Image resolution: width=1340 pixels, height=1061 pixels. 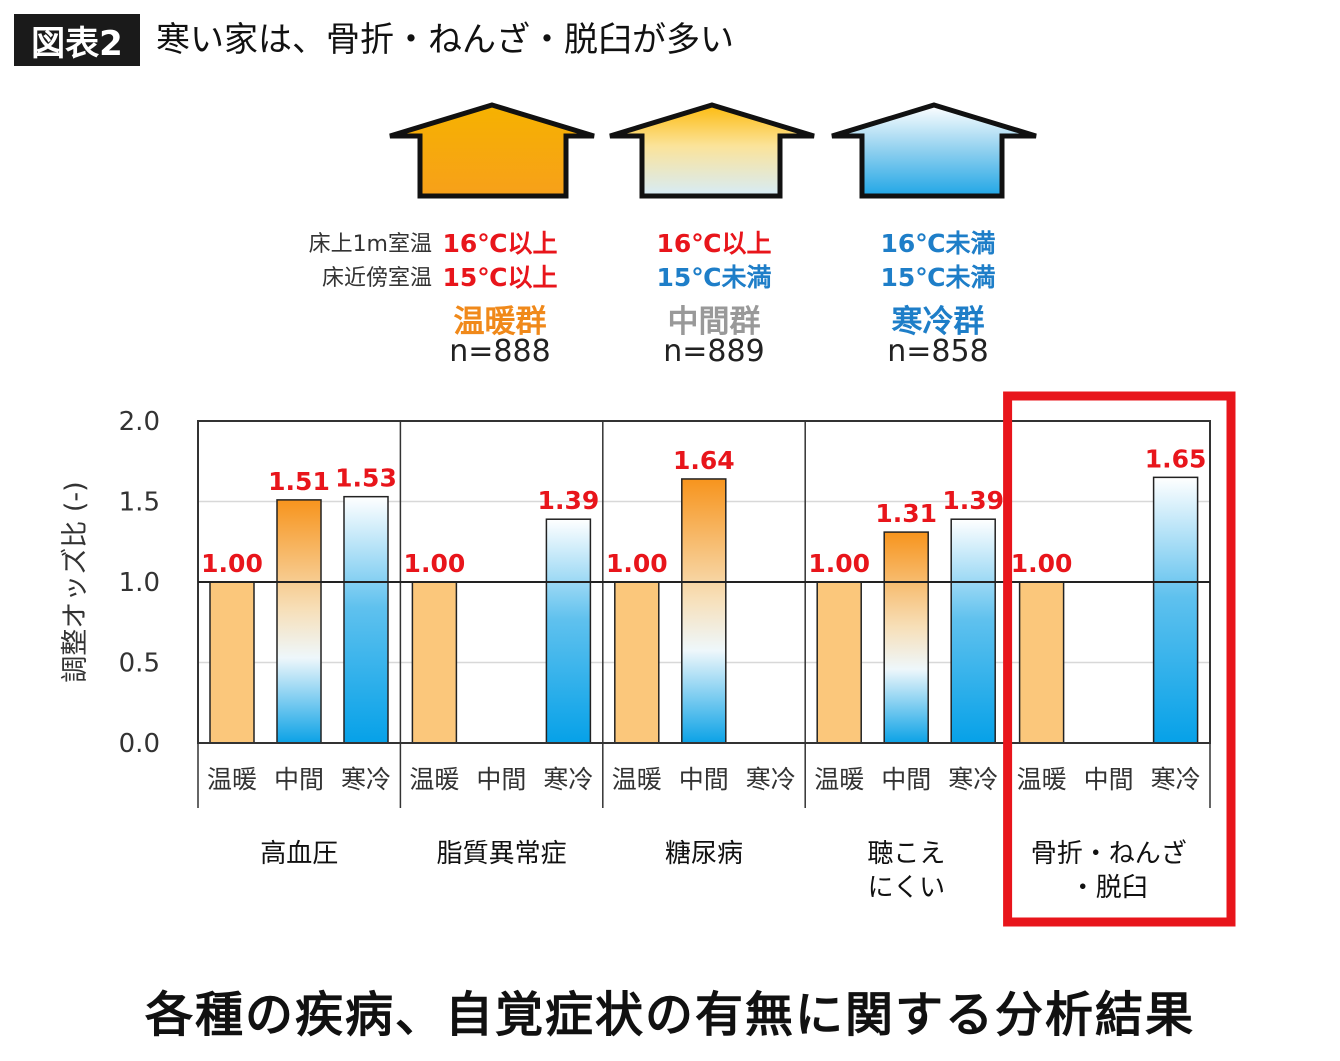 I want to click on cold-floor-temp: 15℃未満, so click(x=938, y=277).